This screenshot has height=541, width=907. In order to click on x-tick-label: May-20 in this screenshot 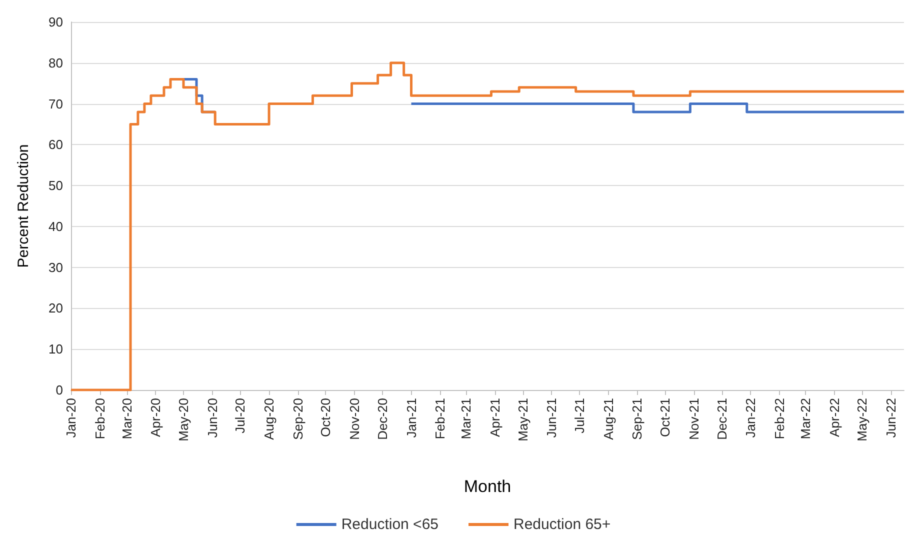, I will do `click(183, 420)`.